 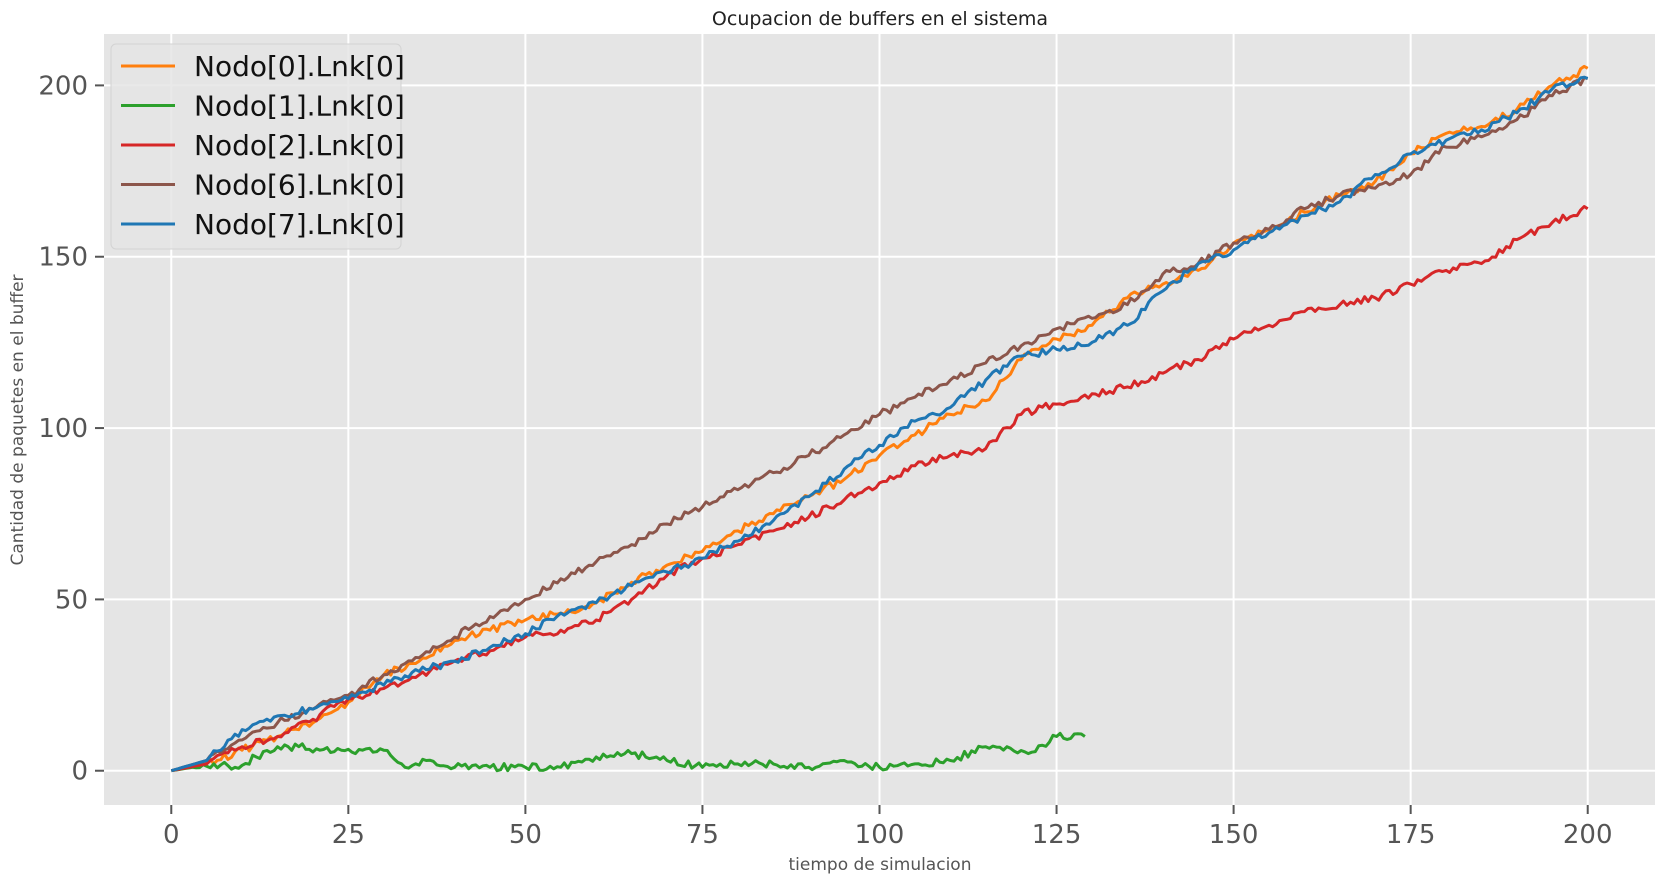 I want to click on x-tick-label: 125, so click(x=1057, y=835).